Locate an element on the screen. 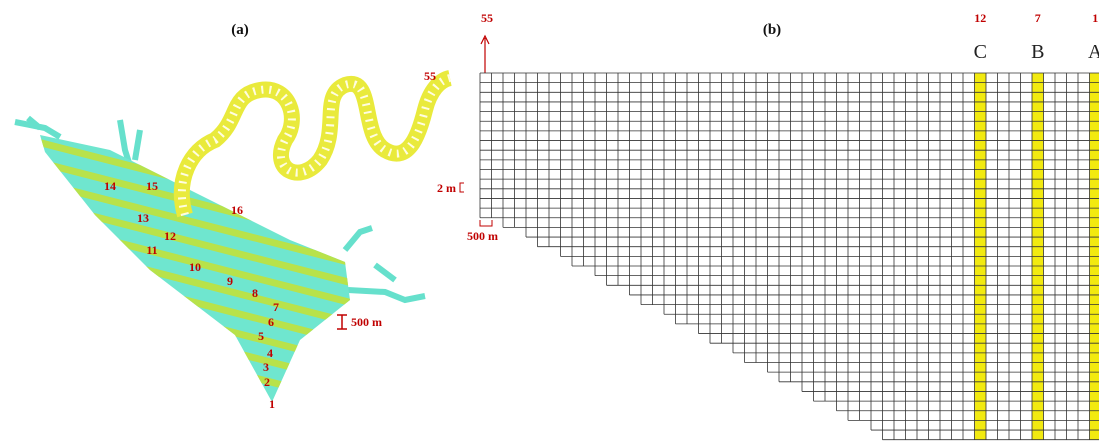  segment-label: 11 is located at coordinates (151, 250).